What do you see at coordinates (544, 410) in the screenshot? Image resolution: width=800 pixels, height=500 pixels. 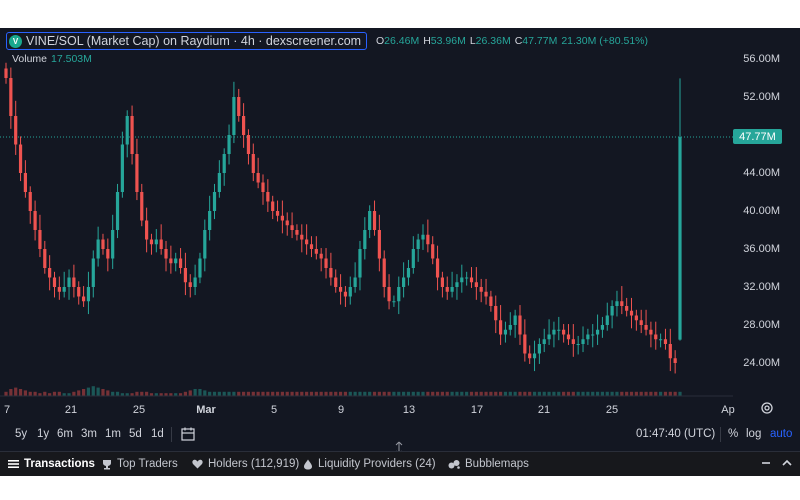 I see `time-axis-label: 21` at bounding box center [544, 410].